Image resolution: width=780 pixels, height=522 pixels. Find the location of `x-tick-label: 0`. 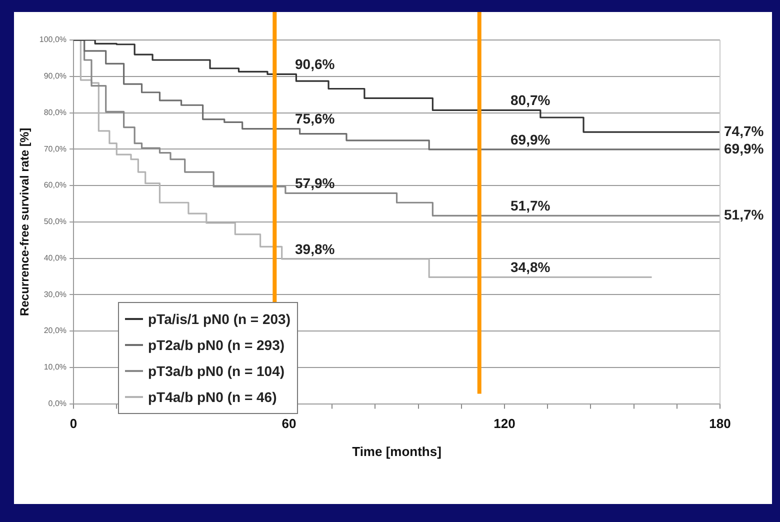

x-tick-label: 0 is located at coordinates (74, 424).